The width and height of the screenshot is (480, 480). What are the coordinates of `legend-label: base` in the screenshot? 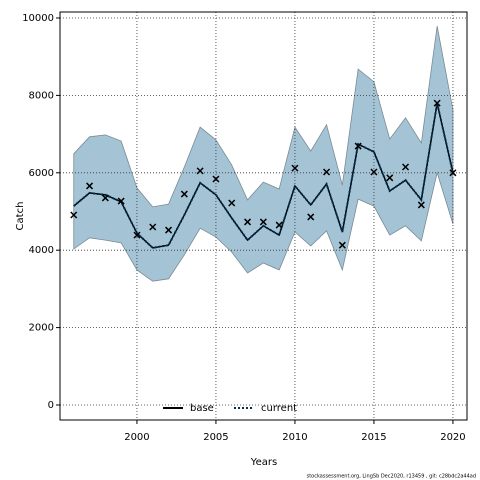 It's located at (202, 408).